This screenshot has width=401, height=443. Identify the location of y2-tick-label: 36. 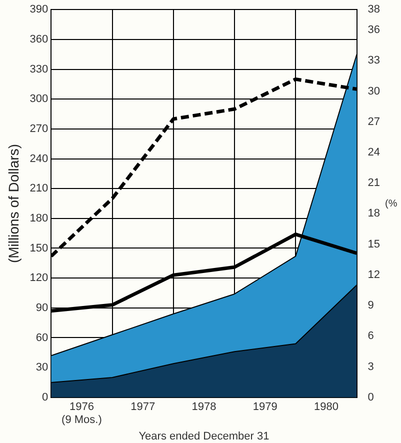
(374, 30).